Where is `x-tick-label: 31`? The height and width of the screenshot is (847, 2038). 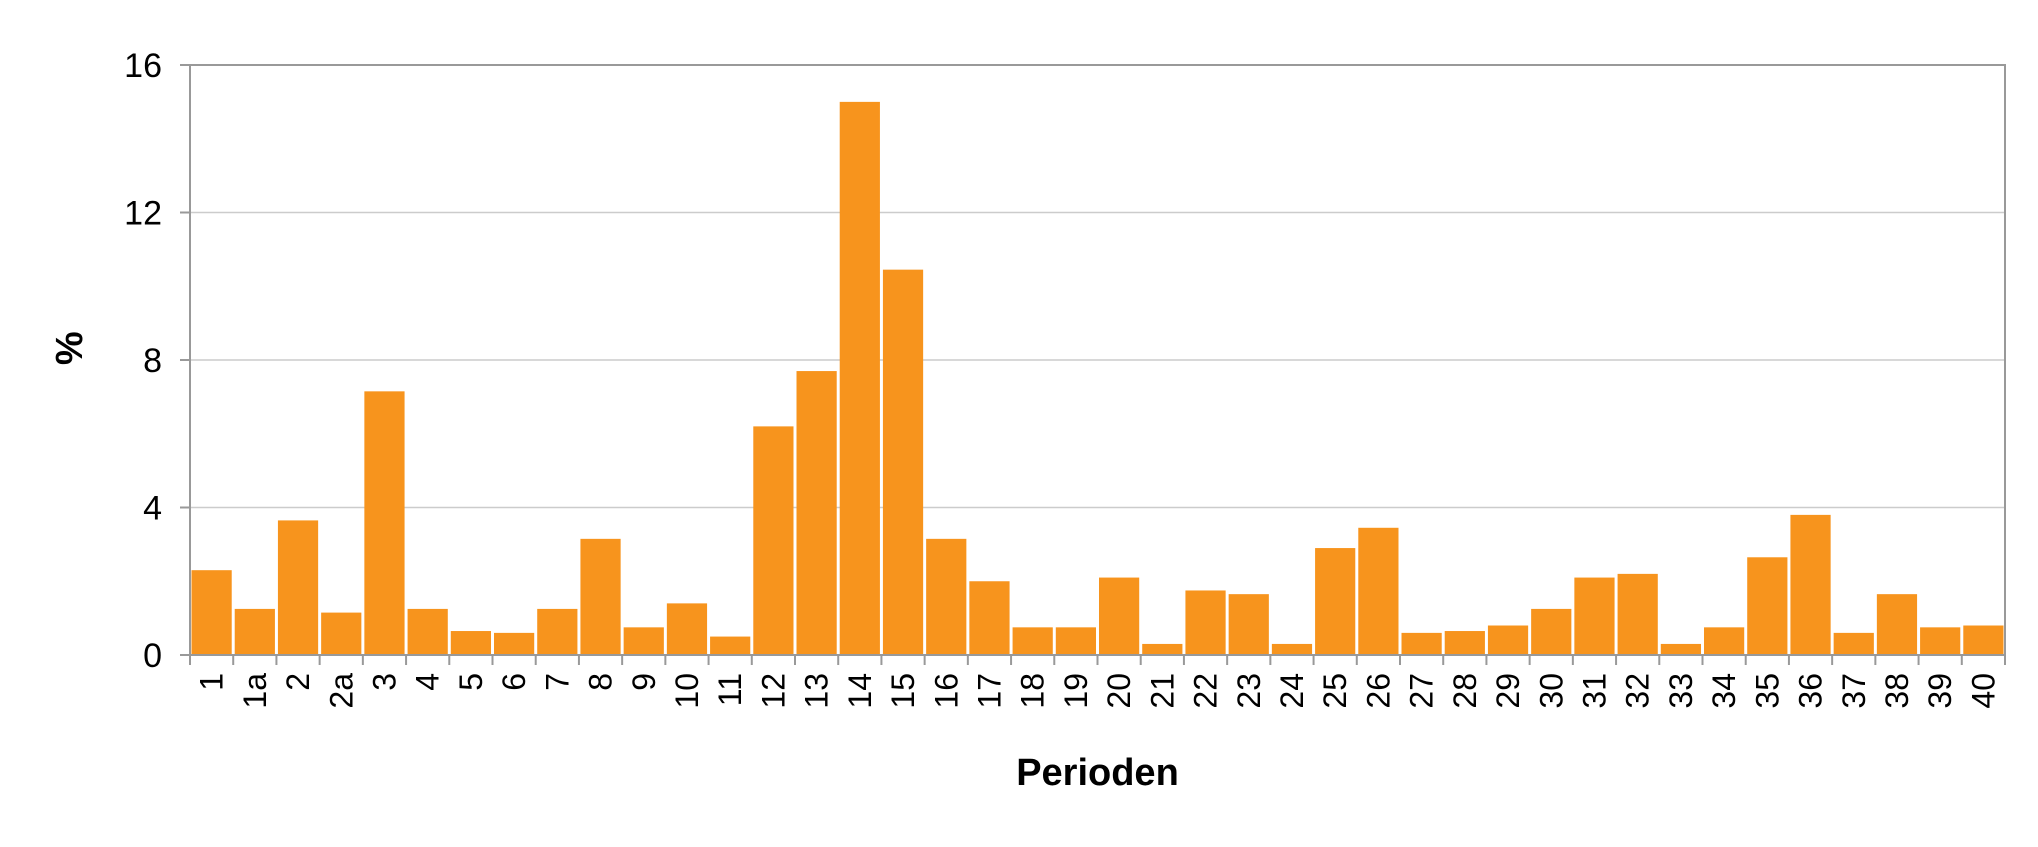
x-tick-label: 31 is located at coordinates (1594, 691).